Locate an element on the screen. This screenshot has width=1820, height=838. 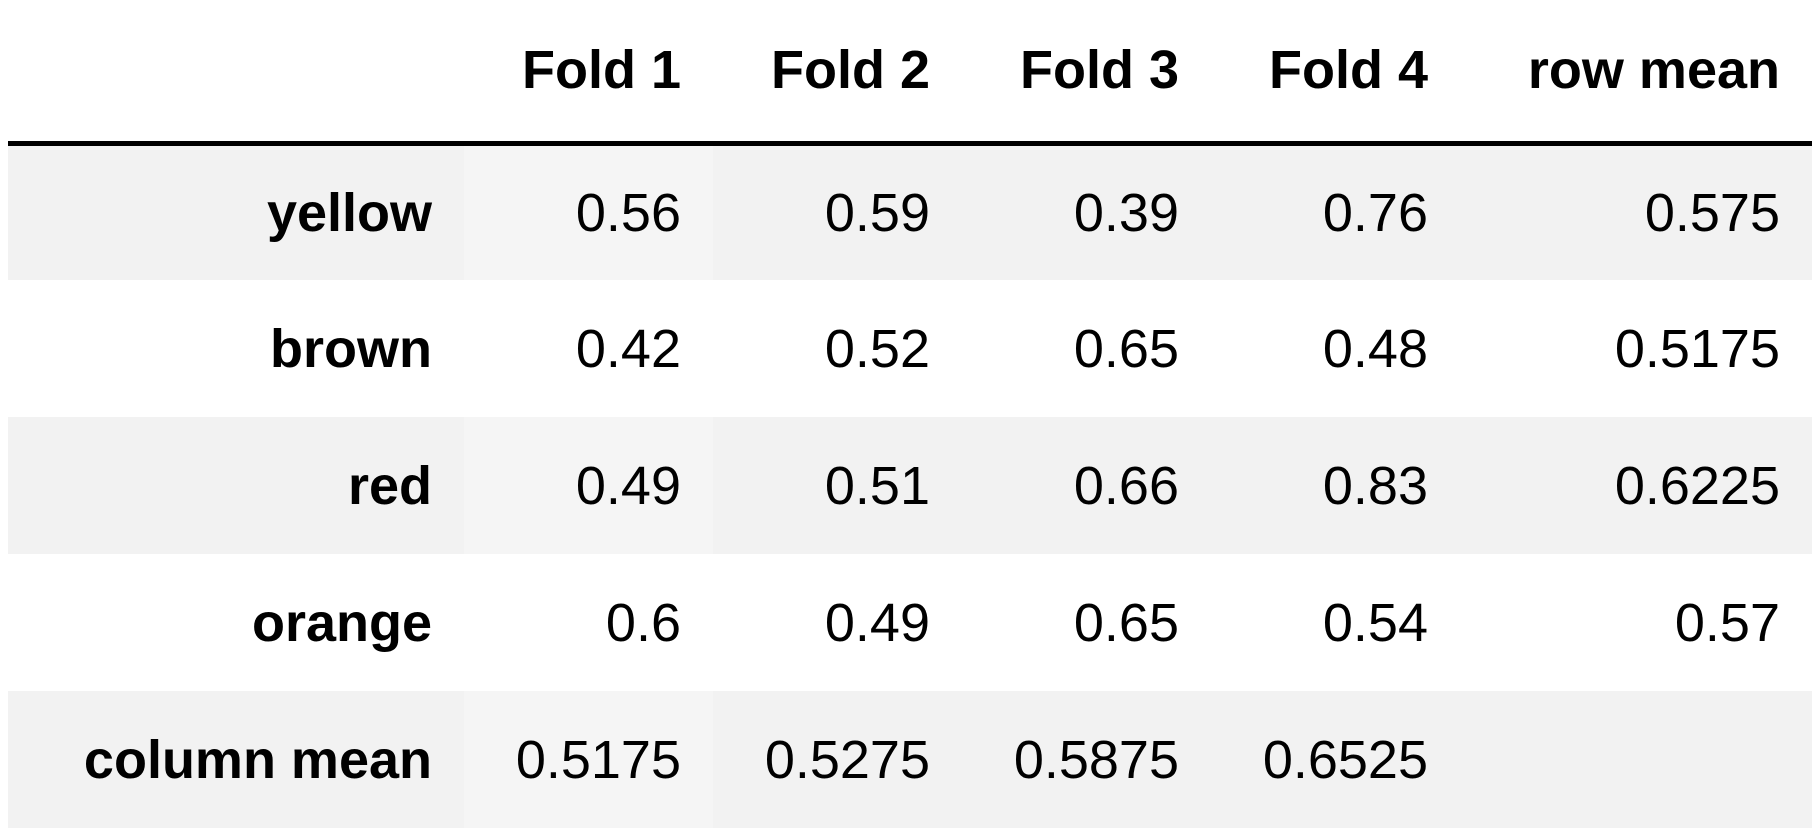
column-header-fold-3: Fold 3 is located at coordinates (1086, 73).